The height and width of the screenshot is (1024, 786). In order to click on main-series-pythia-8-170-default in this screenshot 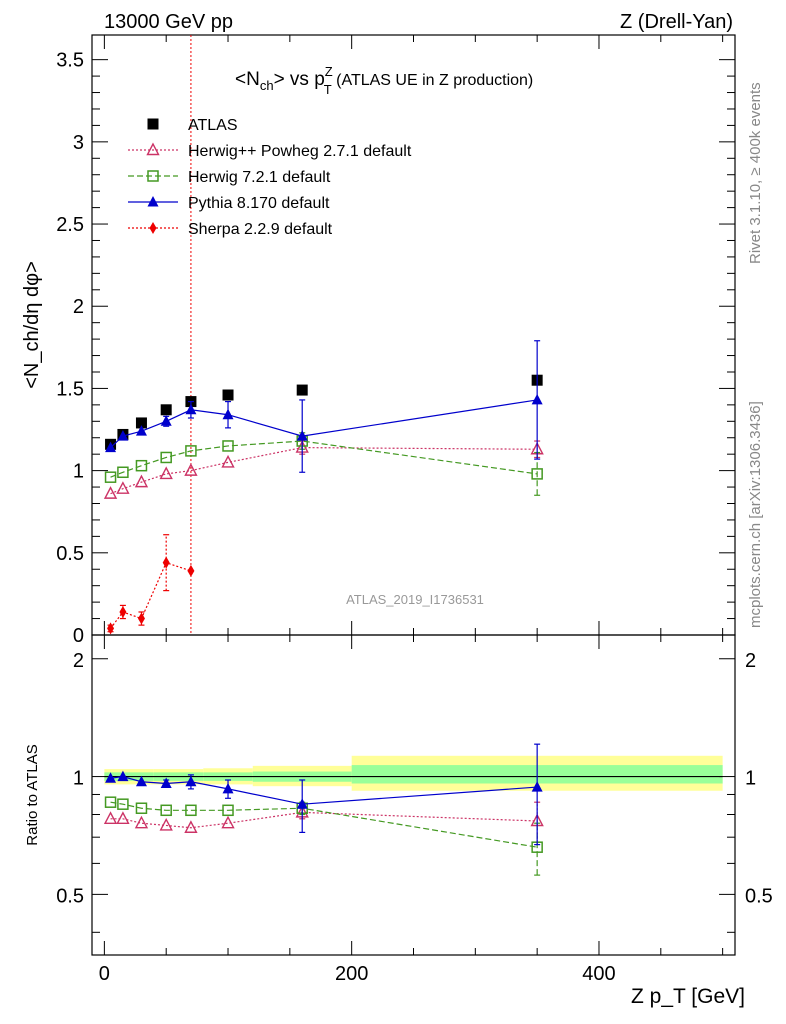, I will do `click(324, 406)`.